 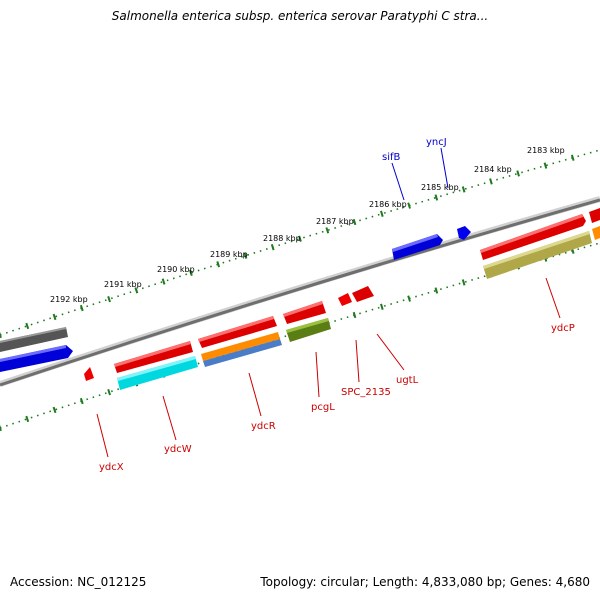 What do you see at coordinates (111, 467) in the screenshot?
I see `gene-label: ydcX` at bounding box center [111, 467].